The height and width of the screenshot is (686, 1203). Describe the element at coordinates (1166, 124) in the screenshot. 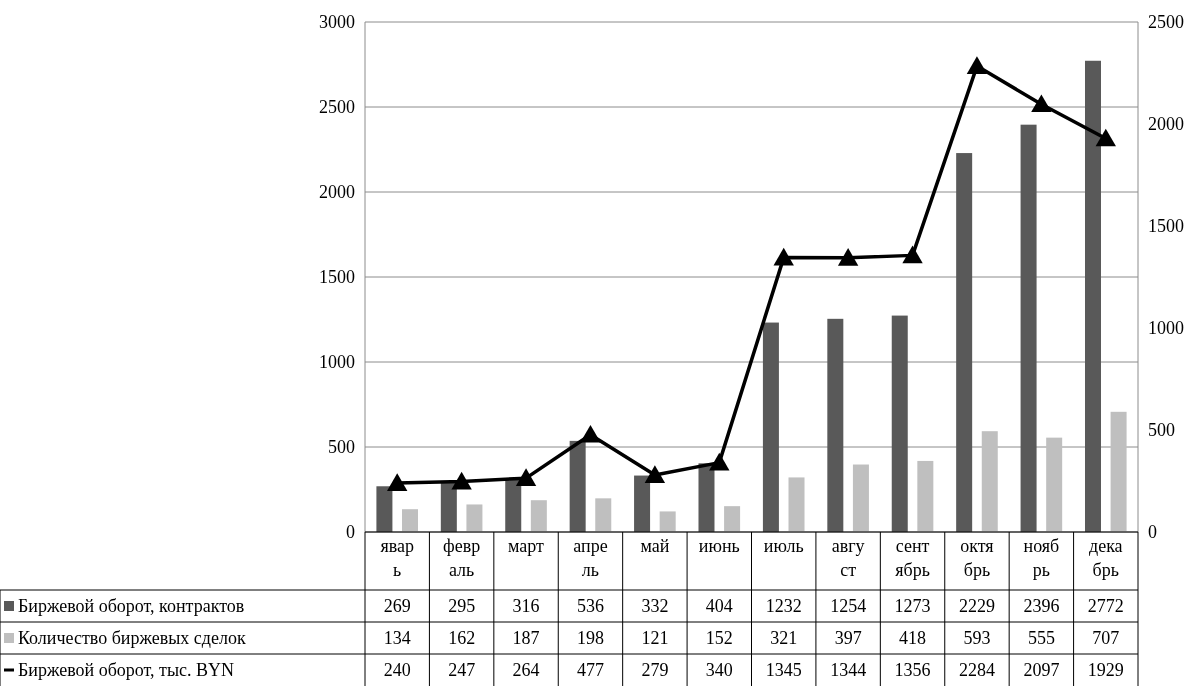

I see `y2-tick-label: 2000` at that location.